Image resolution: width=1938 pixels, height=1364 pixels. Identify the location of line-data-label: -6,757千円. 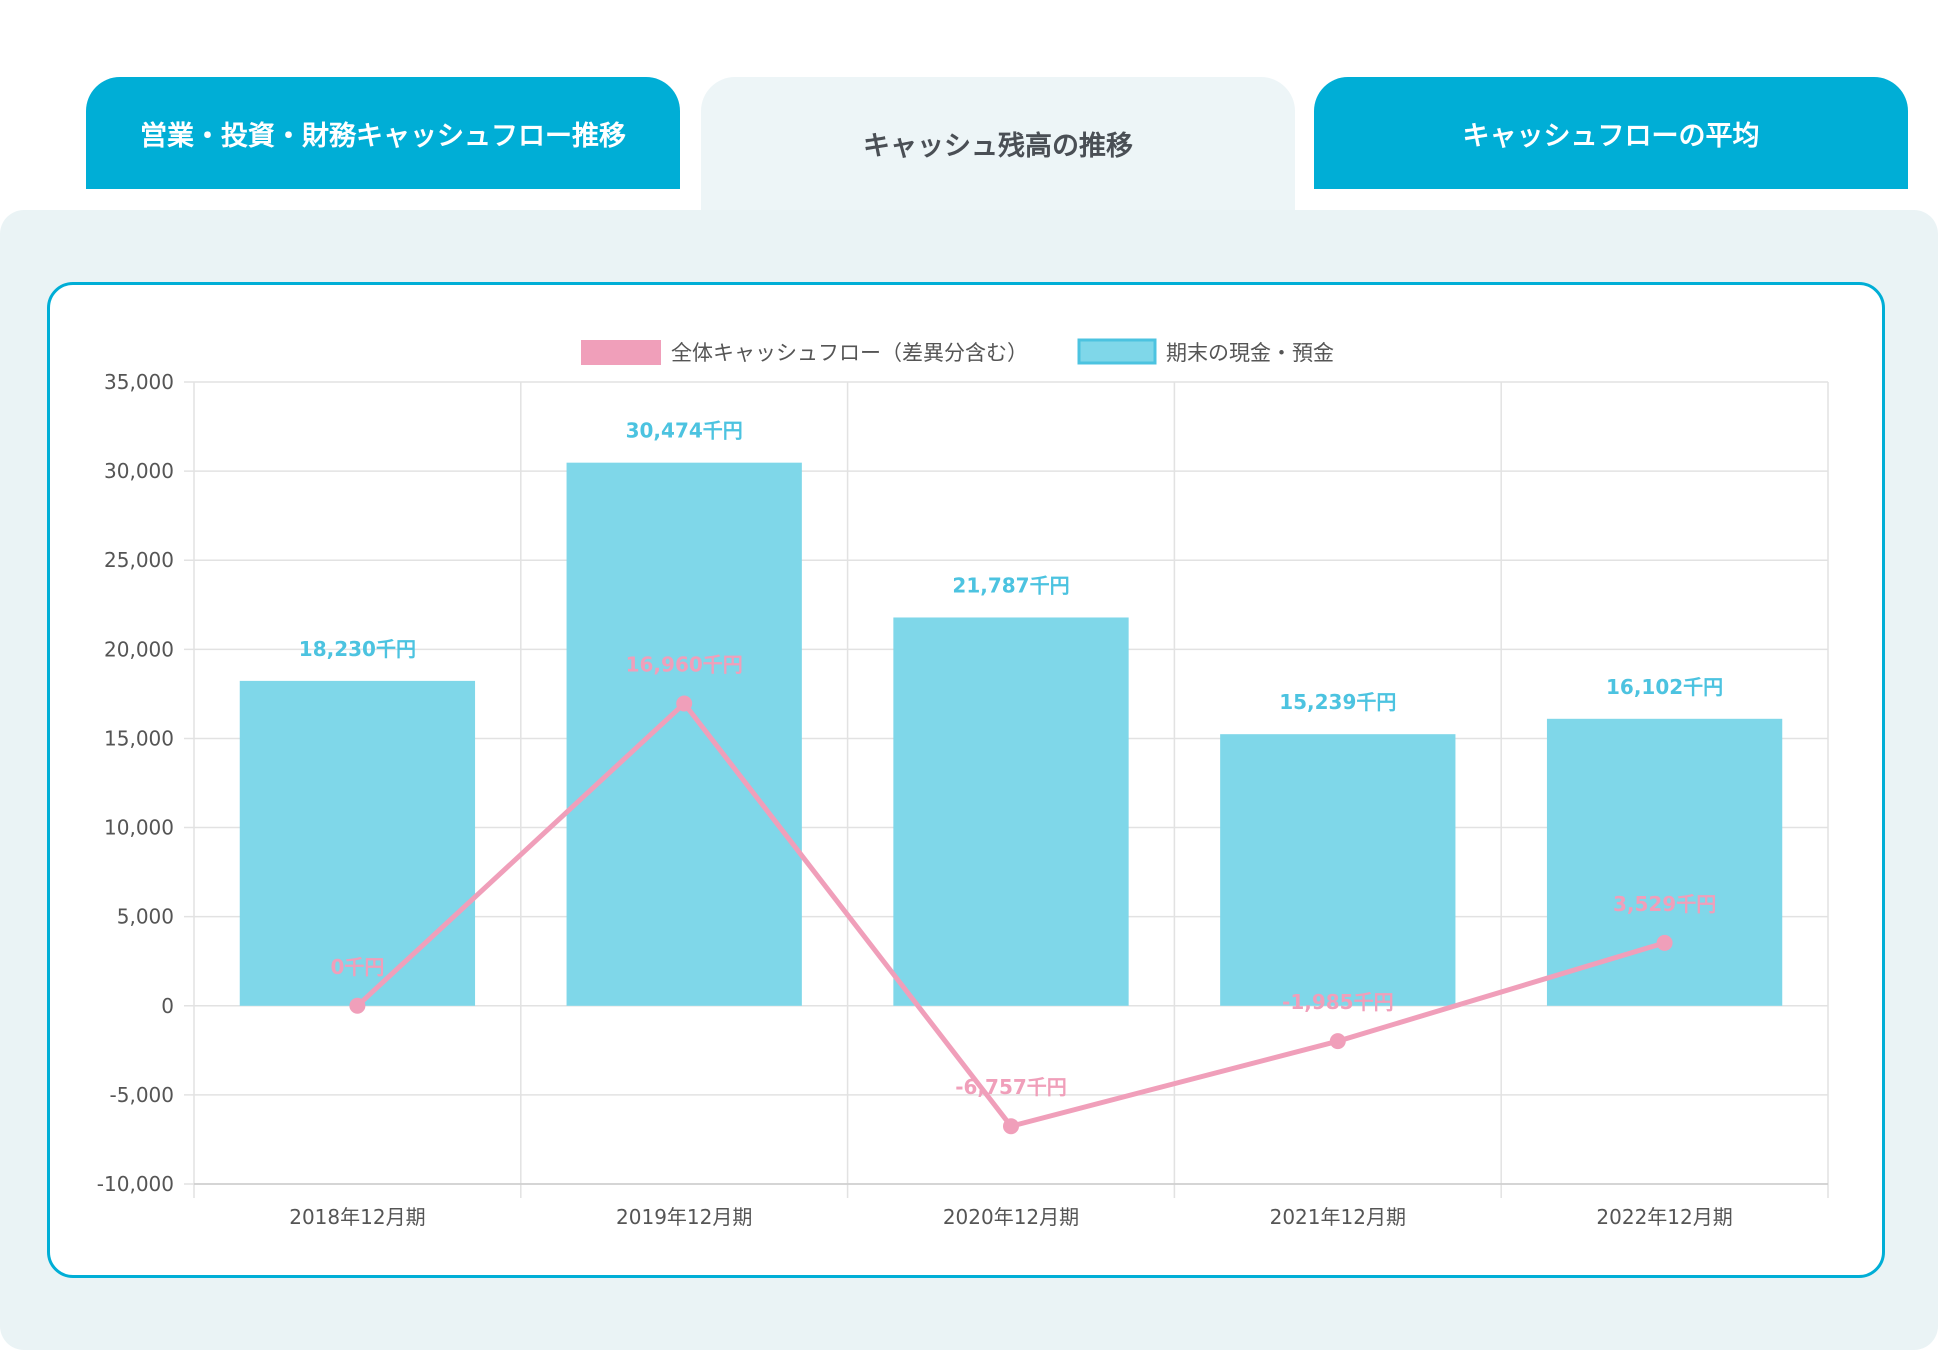
(1011, 1087).